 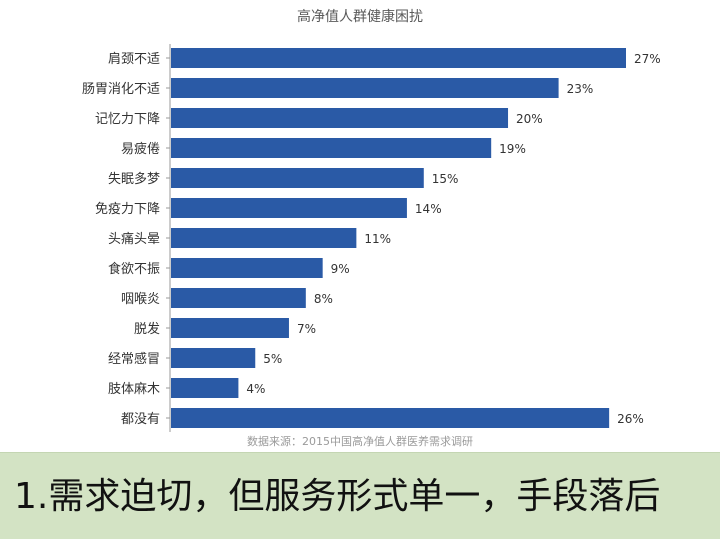 I want to click on value-label: 4%, so click(x=255, y=389).